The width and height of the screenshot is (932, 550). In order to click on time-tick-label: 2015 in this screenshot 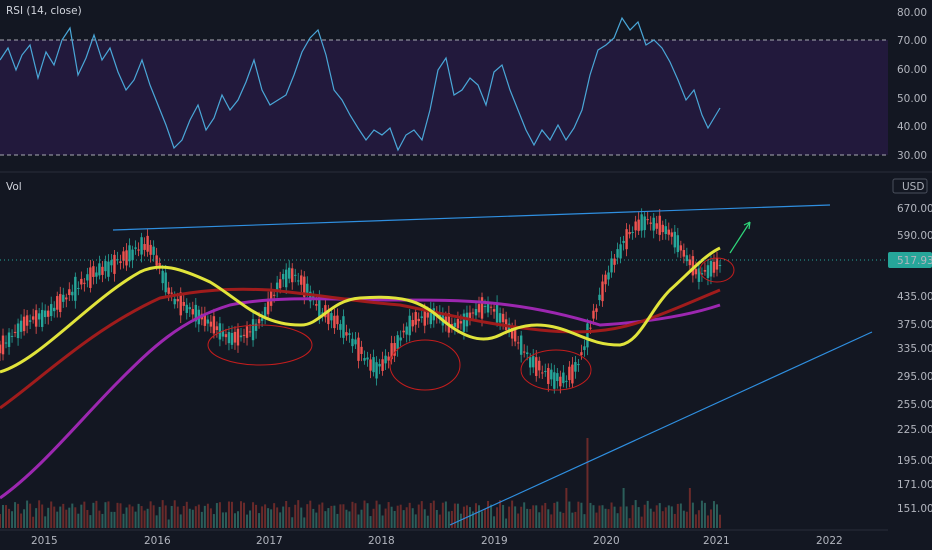, I will do `click(44, 541)`.